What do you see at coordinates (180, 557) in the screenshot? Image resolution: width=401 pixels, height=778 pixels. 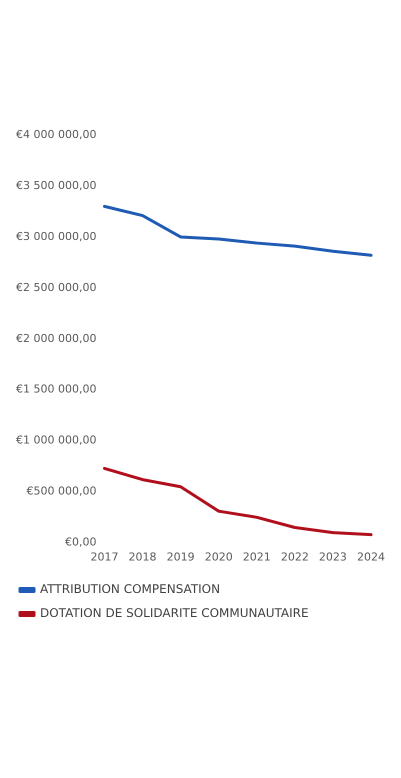 I see `x-tick-label: 2019` at bounding box center [180, 557].